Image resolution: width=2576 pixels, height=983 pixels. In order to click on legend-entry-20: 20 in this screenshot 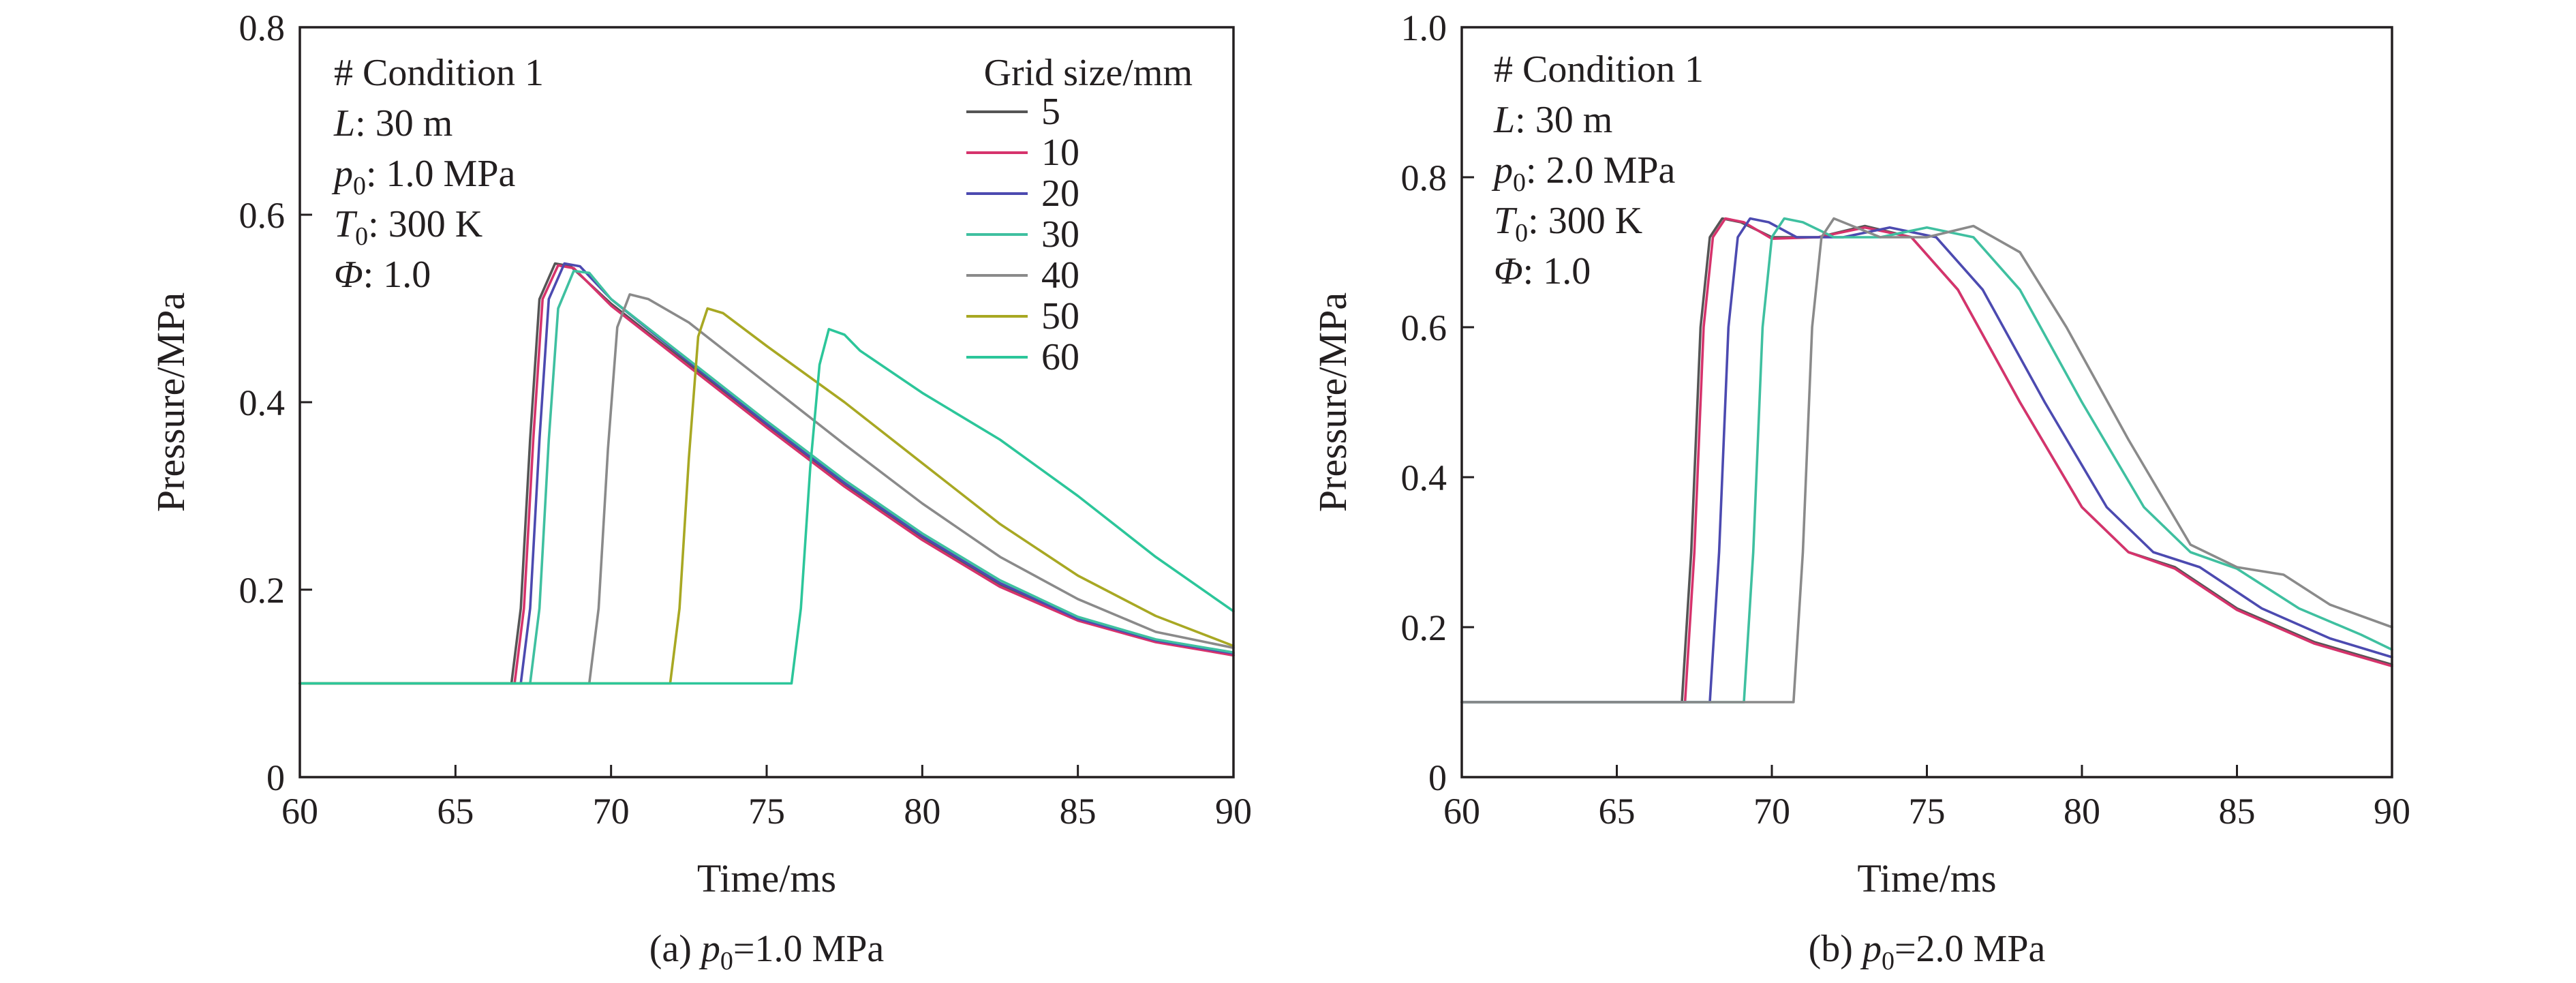, I will do `click(1060, 193)`.